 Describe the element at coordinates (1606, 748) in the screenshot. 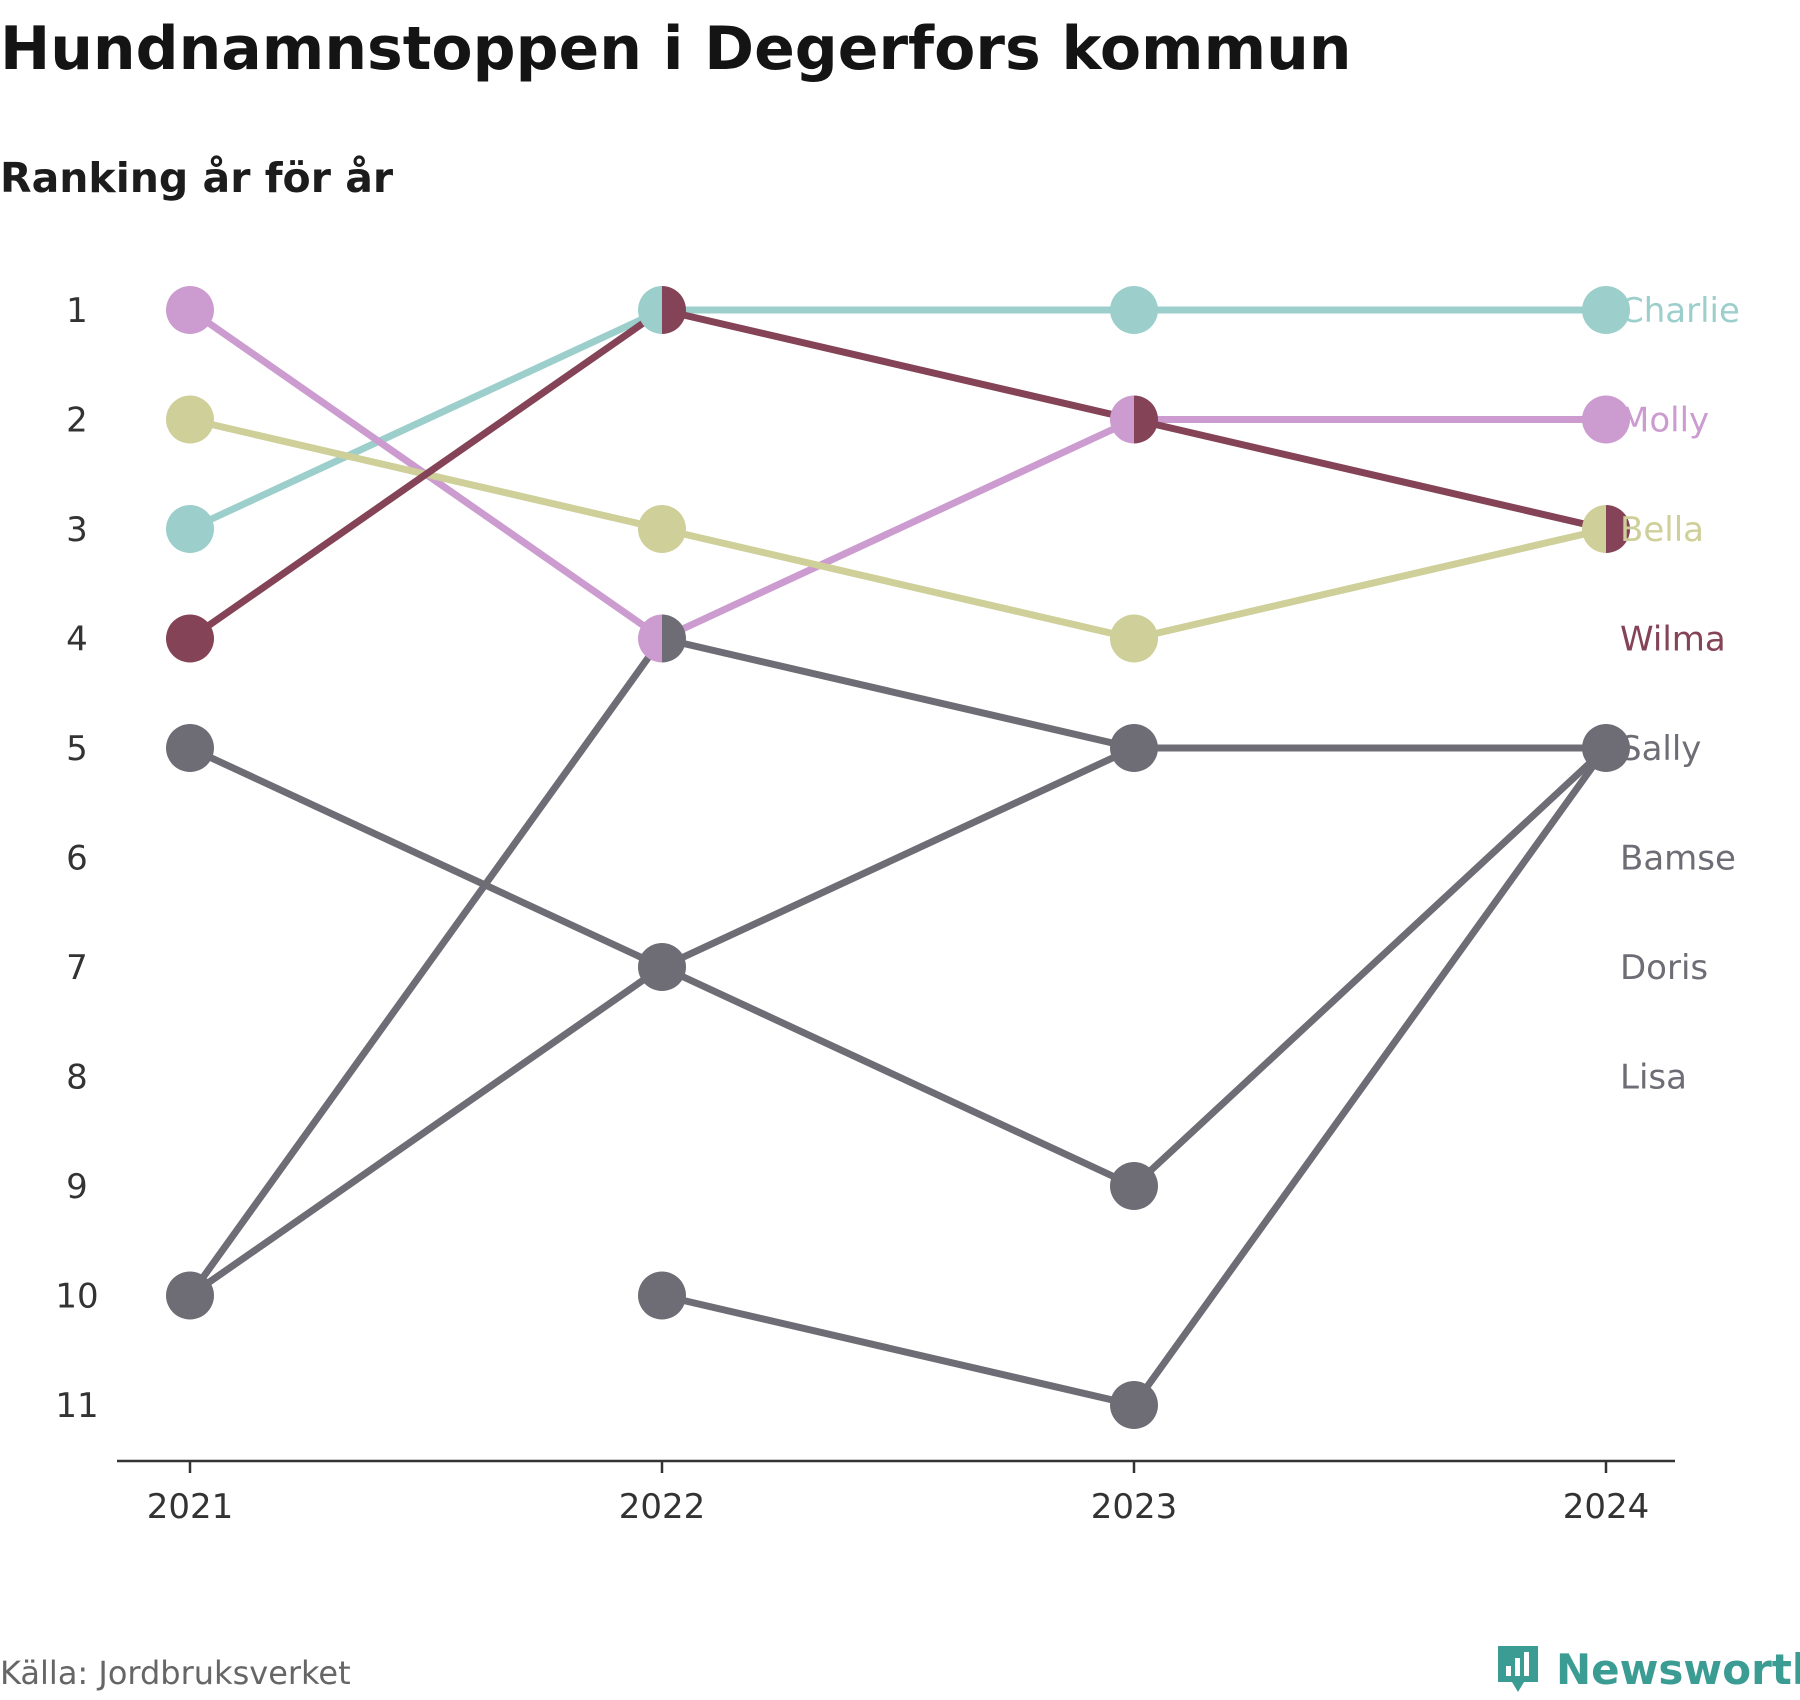

I see `point-sally-bamse-doris-lisa` at that location.